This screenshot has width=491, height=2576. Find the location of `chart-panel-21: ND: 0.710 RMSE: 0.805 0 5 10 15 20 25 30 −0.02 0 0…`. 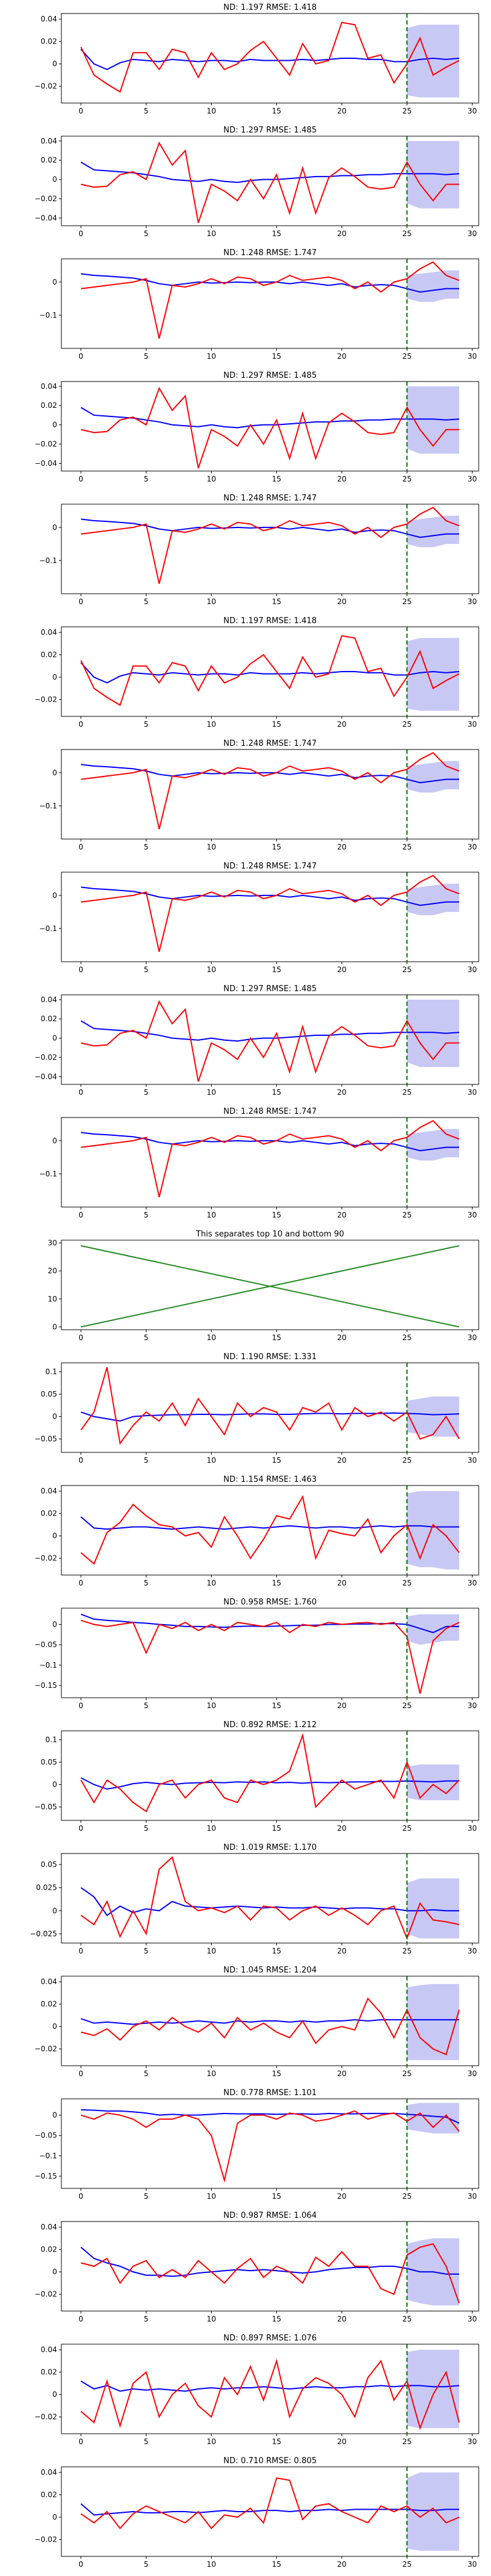

chart-panel-21: ND: 0.710 RMSE: 0.805 0 5 10 15 20 25 30 −0.02 0 0… is located at coordinates (256, 2512).